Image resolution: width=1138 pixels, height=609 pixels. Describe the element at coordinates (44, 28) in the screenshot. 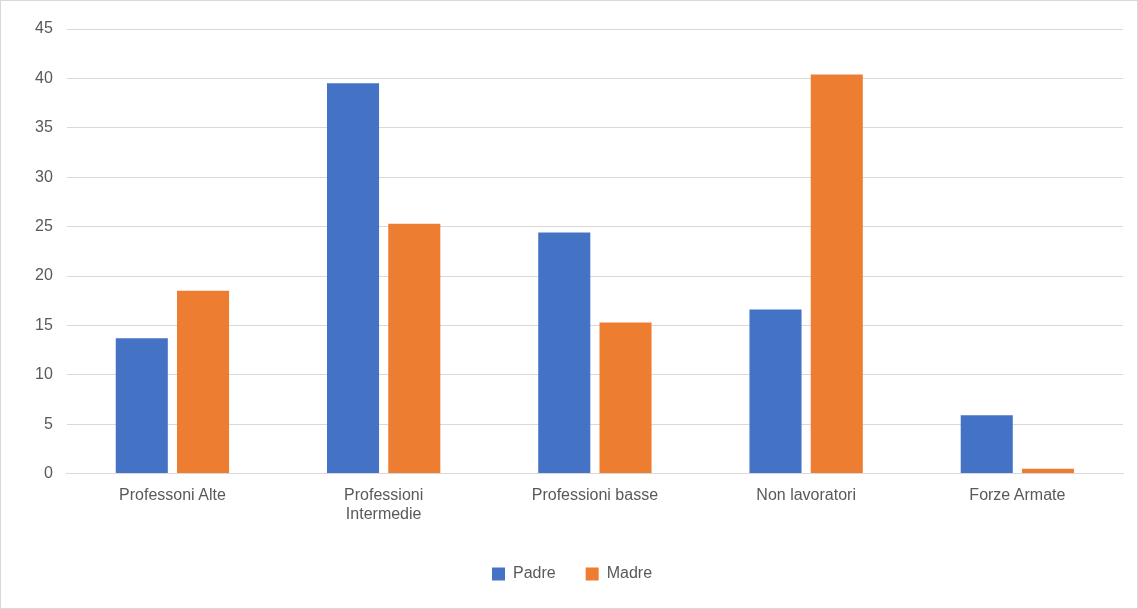

I see `y-tick-label: 45` at that location.